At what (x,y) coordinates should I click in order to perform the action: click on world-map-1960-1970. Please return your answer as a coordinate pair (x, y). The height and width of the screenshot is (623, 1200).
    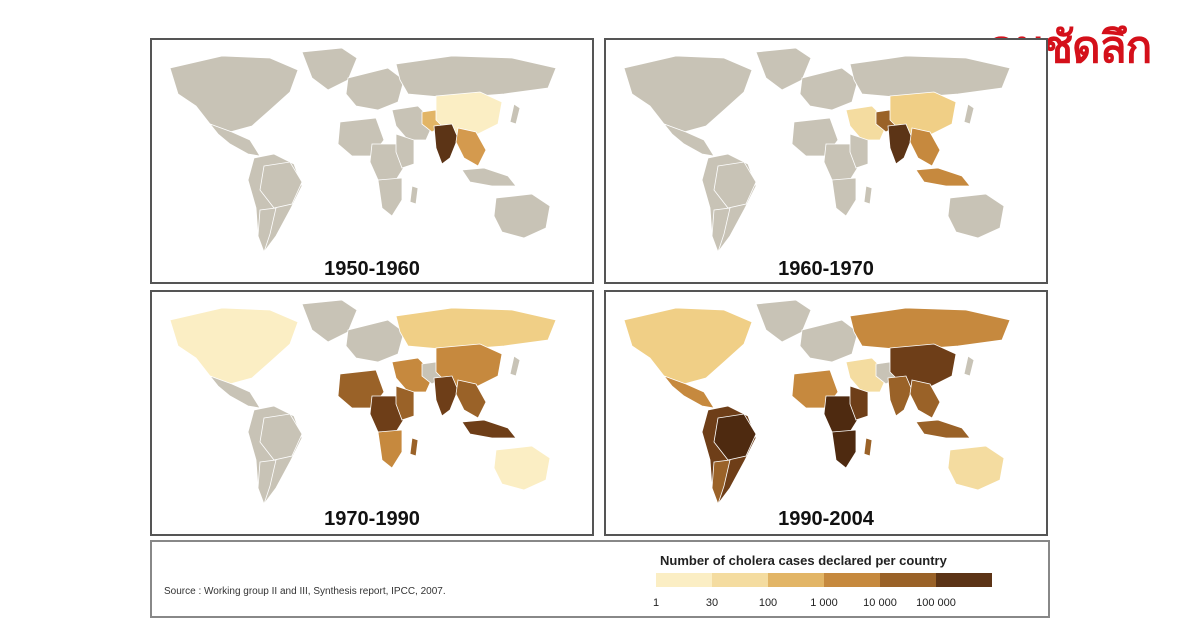
    Looking at the image, I should click on (817, 150).